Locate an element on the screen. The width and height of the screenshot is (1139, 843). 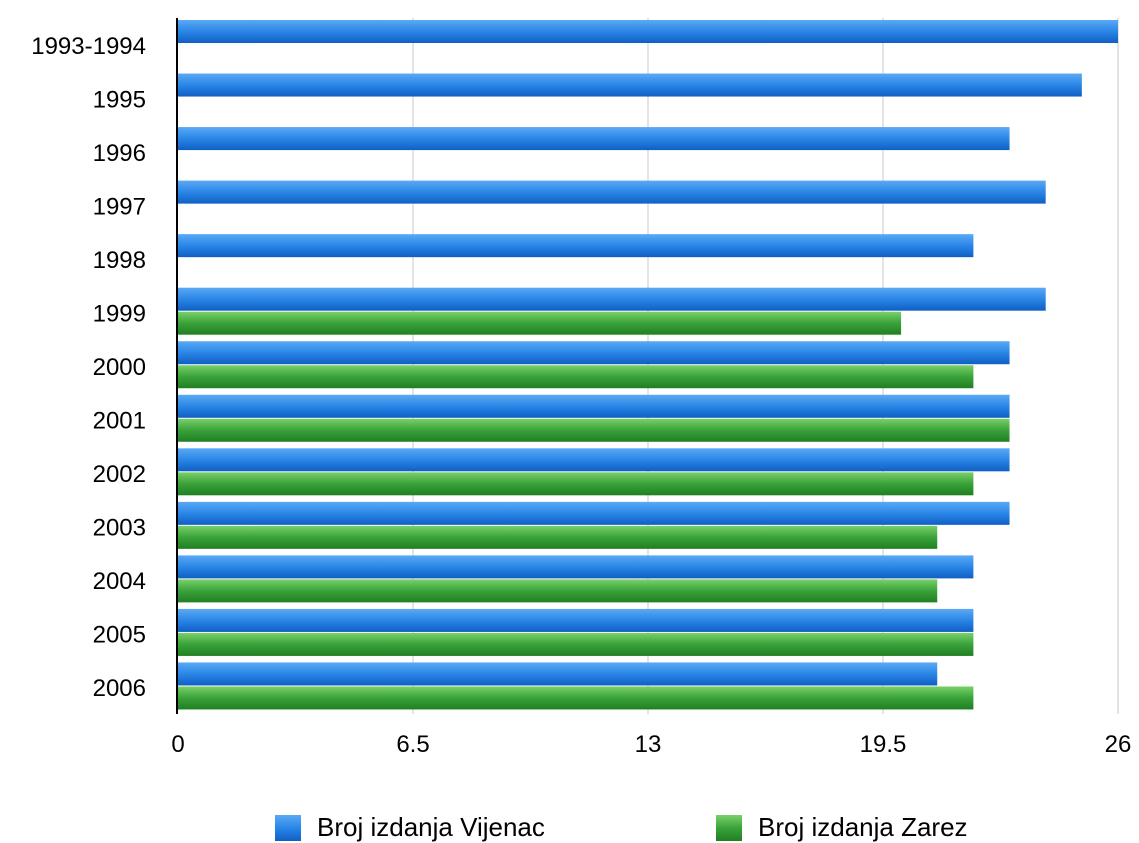
legend-item-zarez: Broj izdanja Zarez is located at coordinates (842, 827).